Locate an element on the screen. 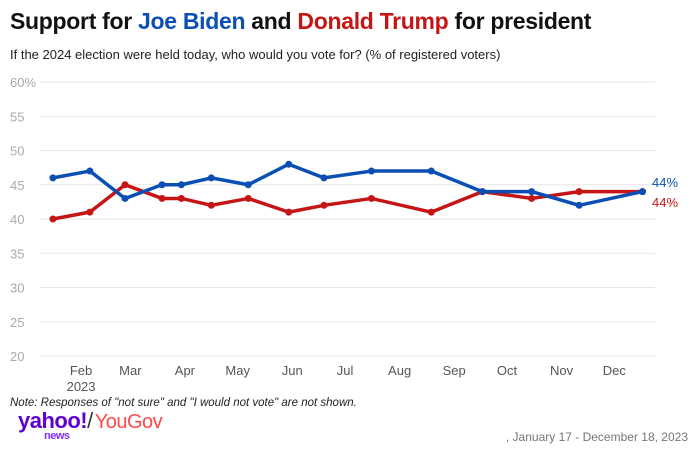  source-dates: , January 17 - December 18, 2023 is located at coordinates (596, 437).